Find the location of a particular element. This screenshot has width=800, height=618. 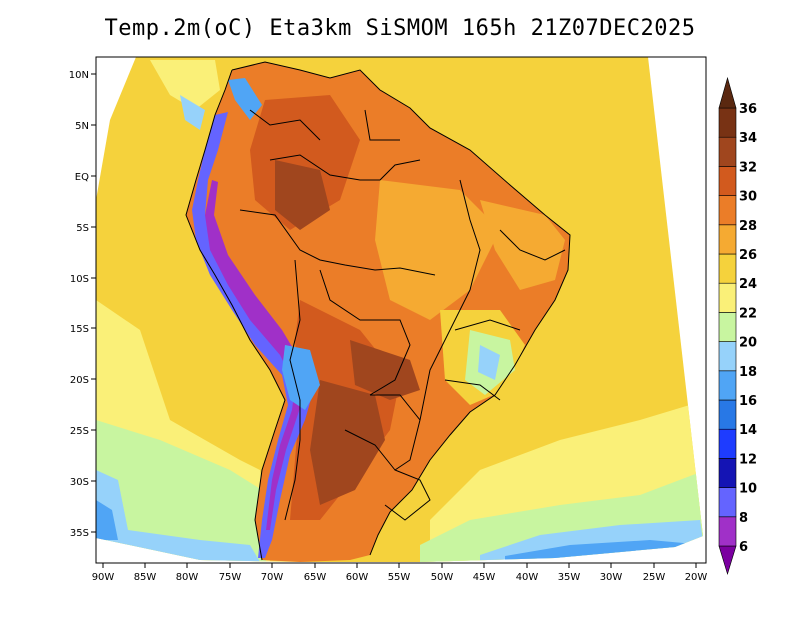

border-chile-argentina is located at coordinates (292, 390).